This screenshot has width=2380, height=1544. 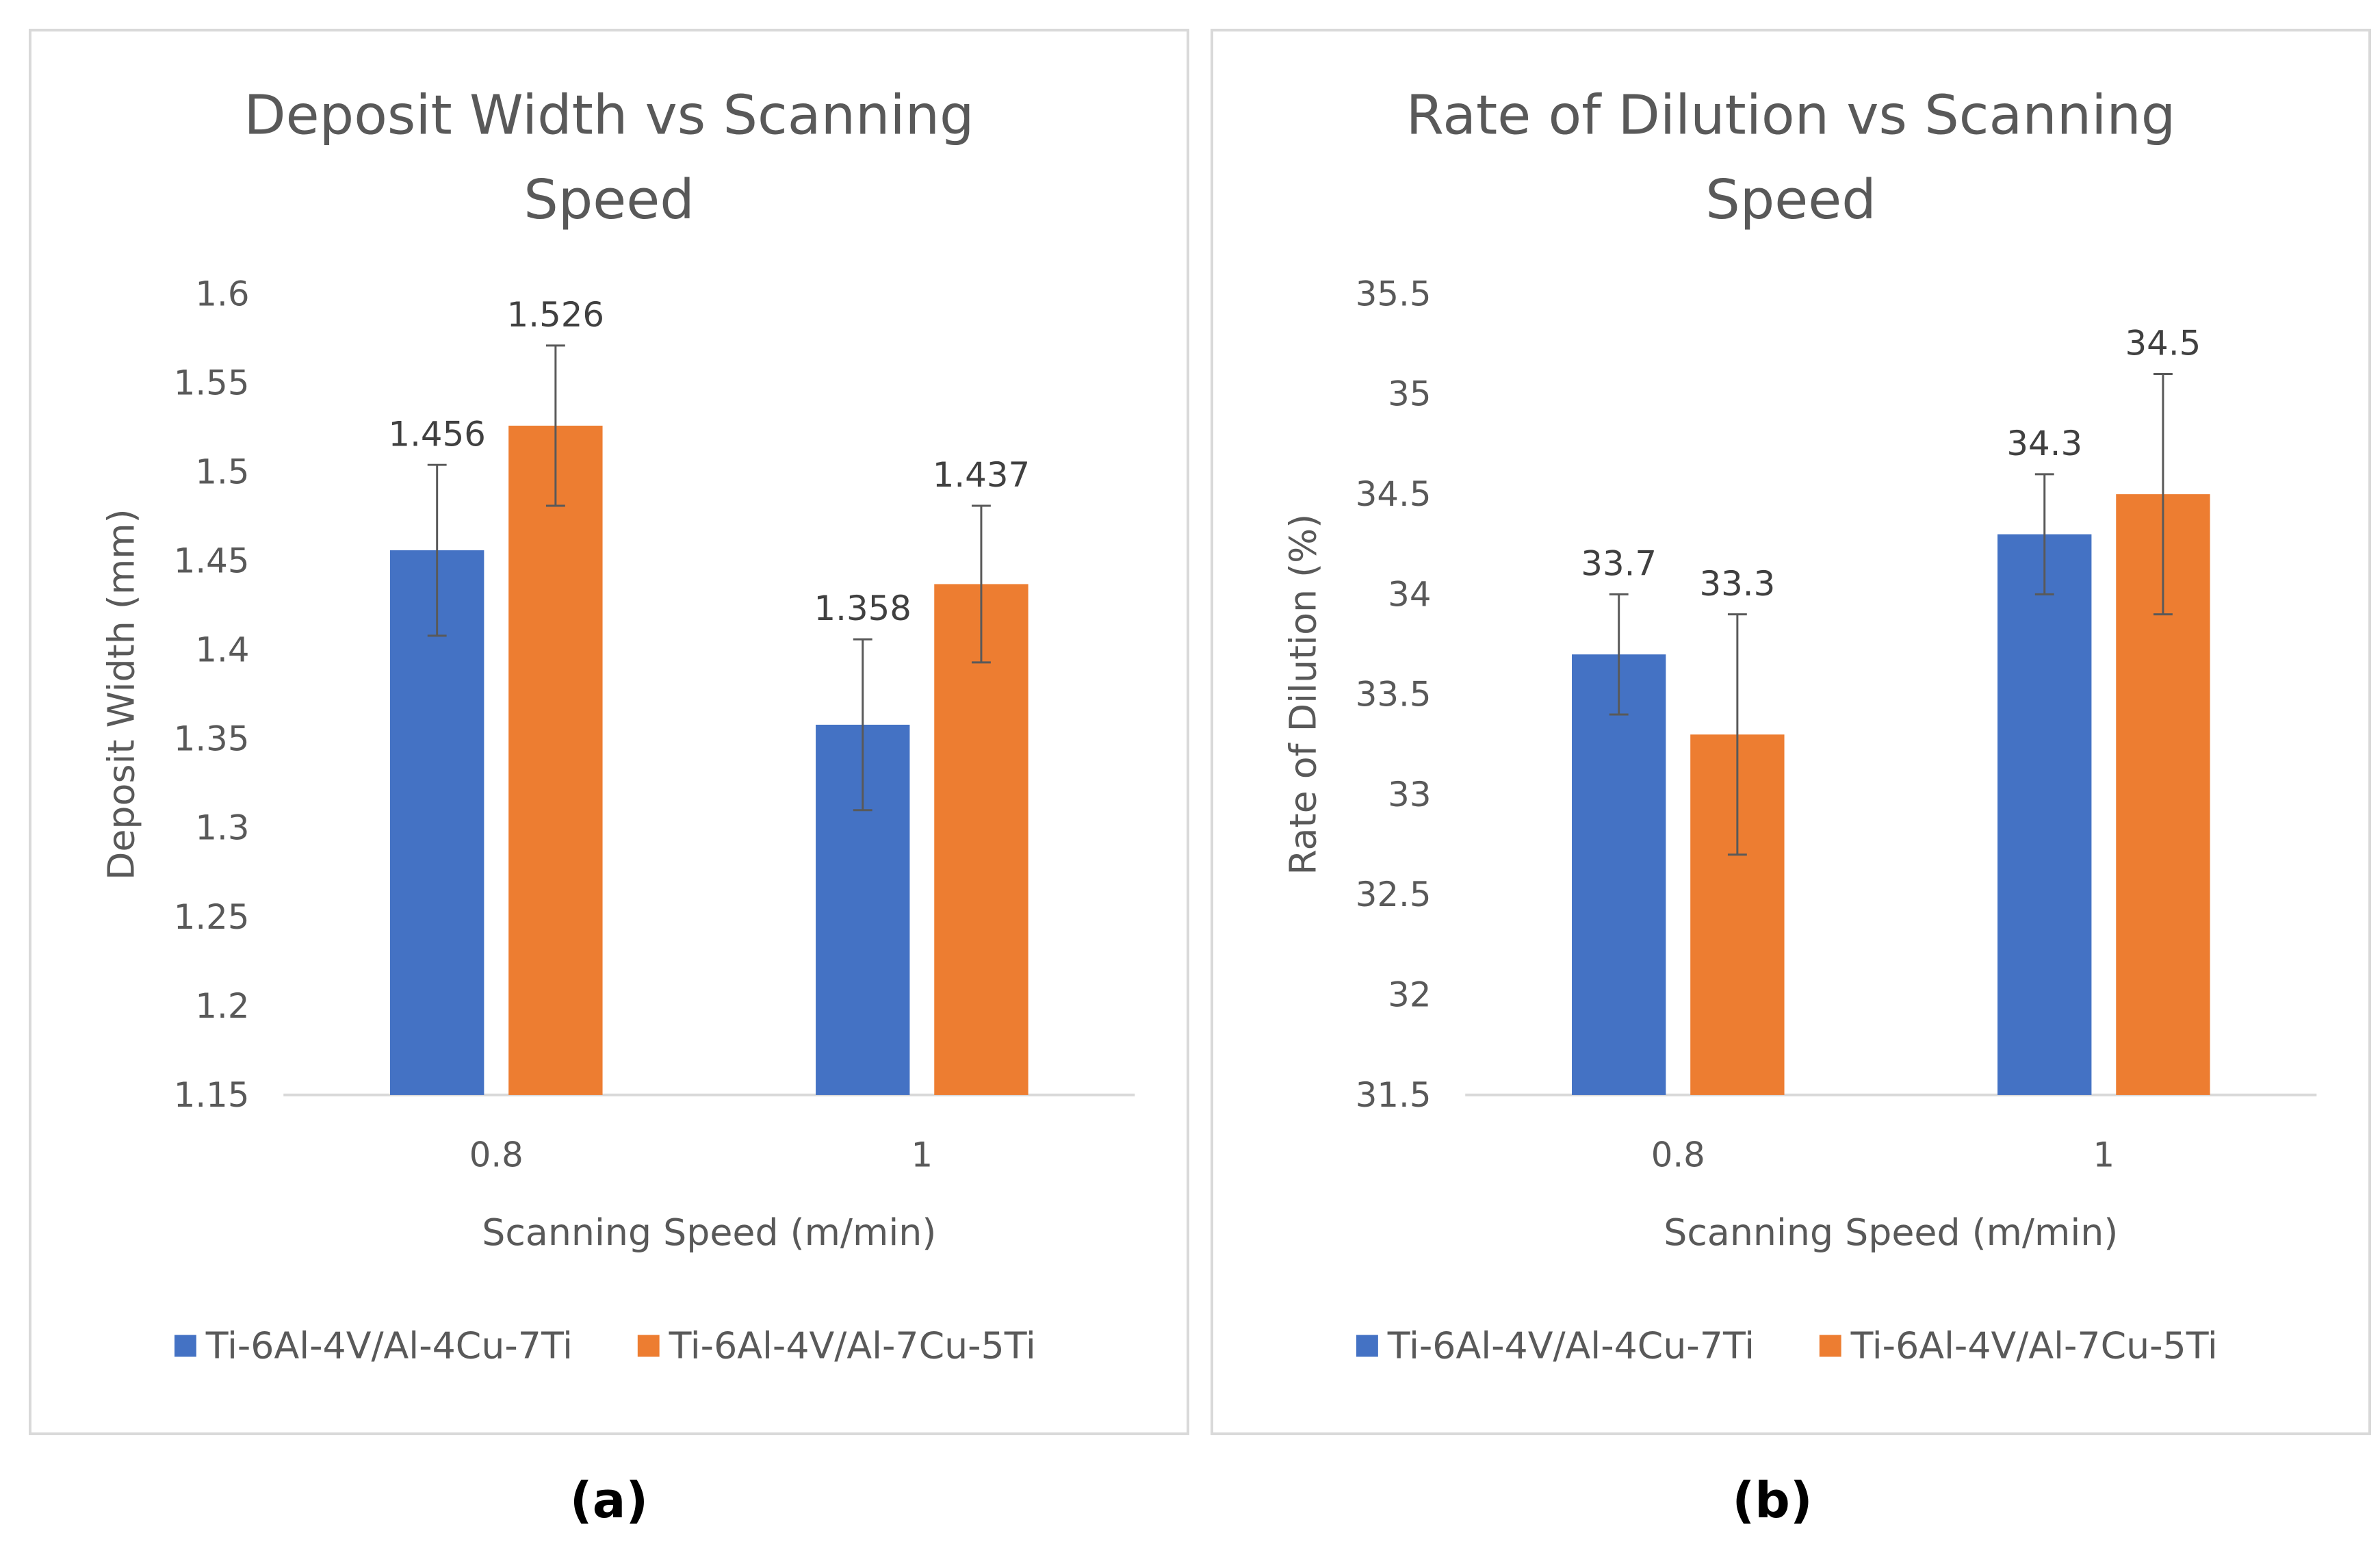 I want to click on y-tick-label: 34, so click(x=1409, y=594).